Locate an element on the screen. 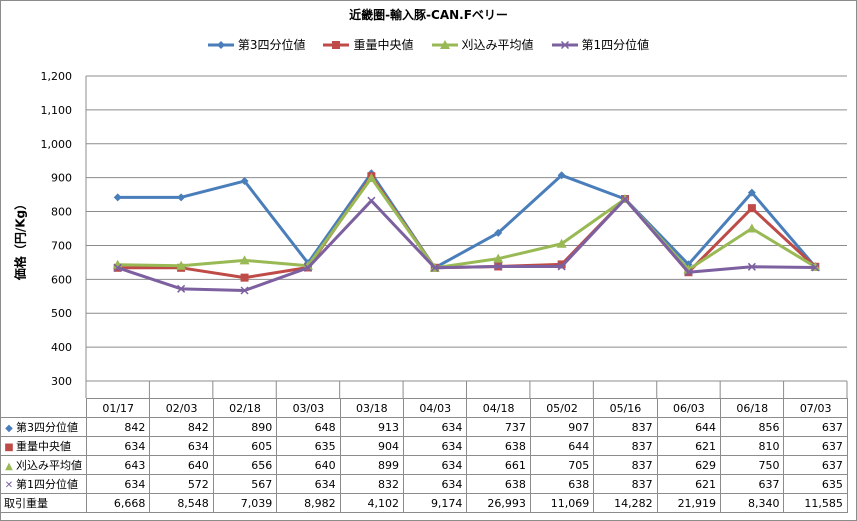 The image size is (857, 521). legend-item: 第1四分位値 is located at coordinates (600, 44).